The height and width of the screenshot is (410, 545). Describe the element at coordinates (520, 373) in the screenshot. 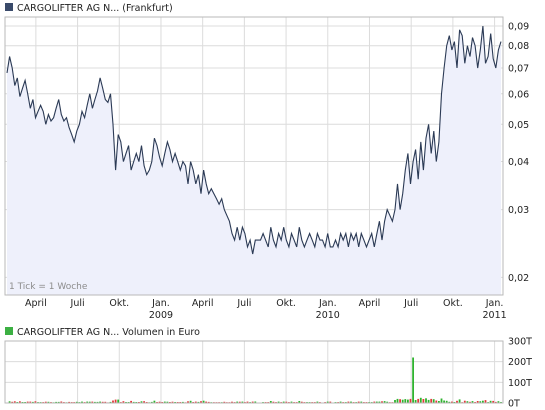

I see `volume-y-axis: 300T 200T 100T 0T` at that location.